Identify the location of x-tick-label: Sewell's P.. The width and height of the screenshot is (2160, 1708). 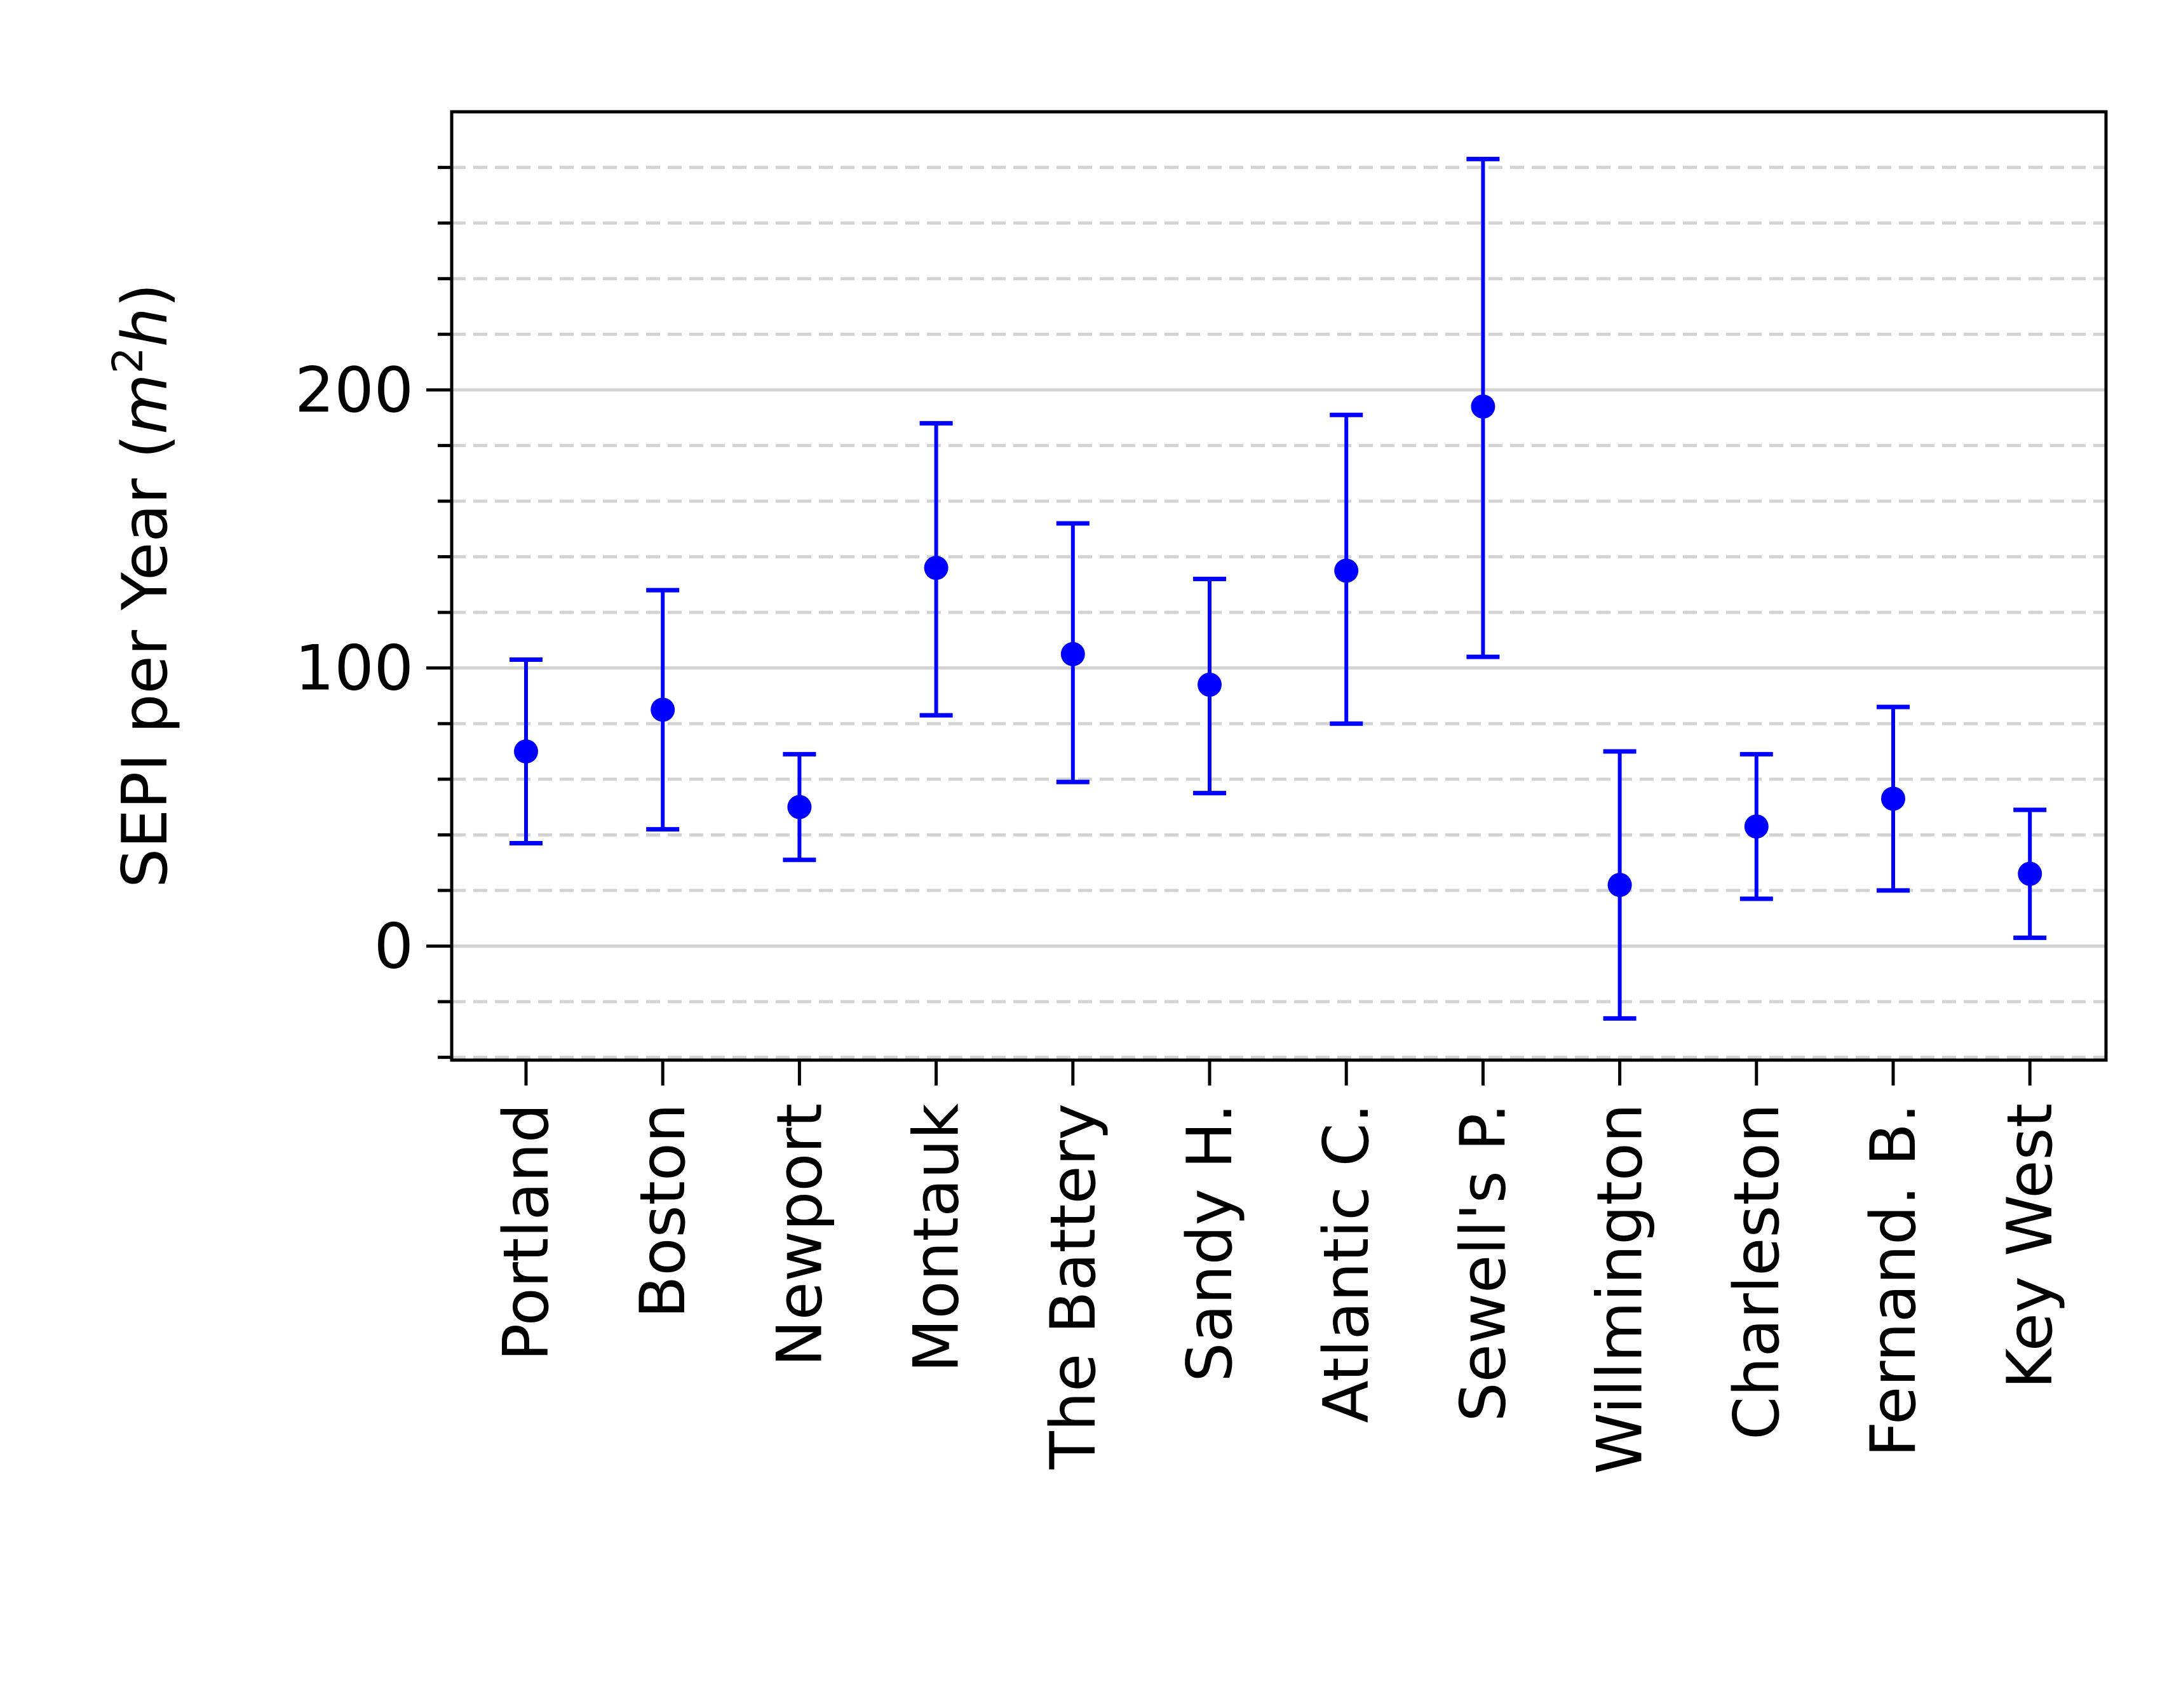
(1483, 1262).